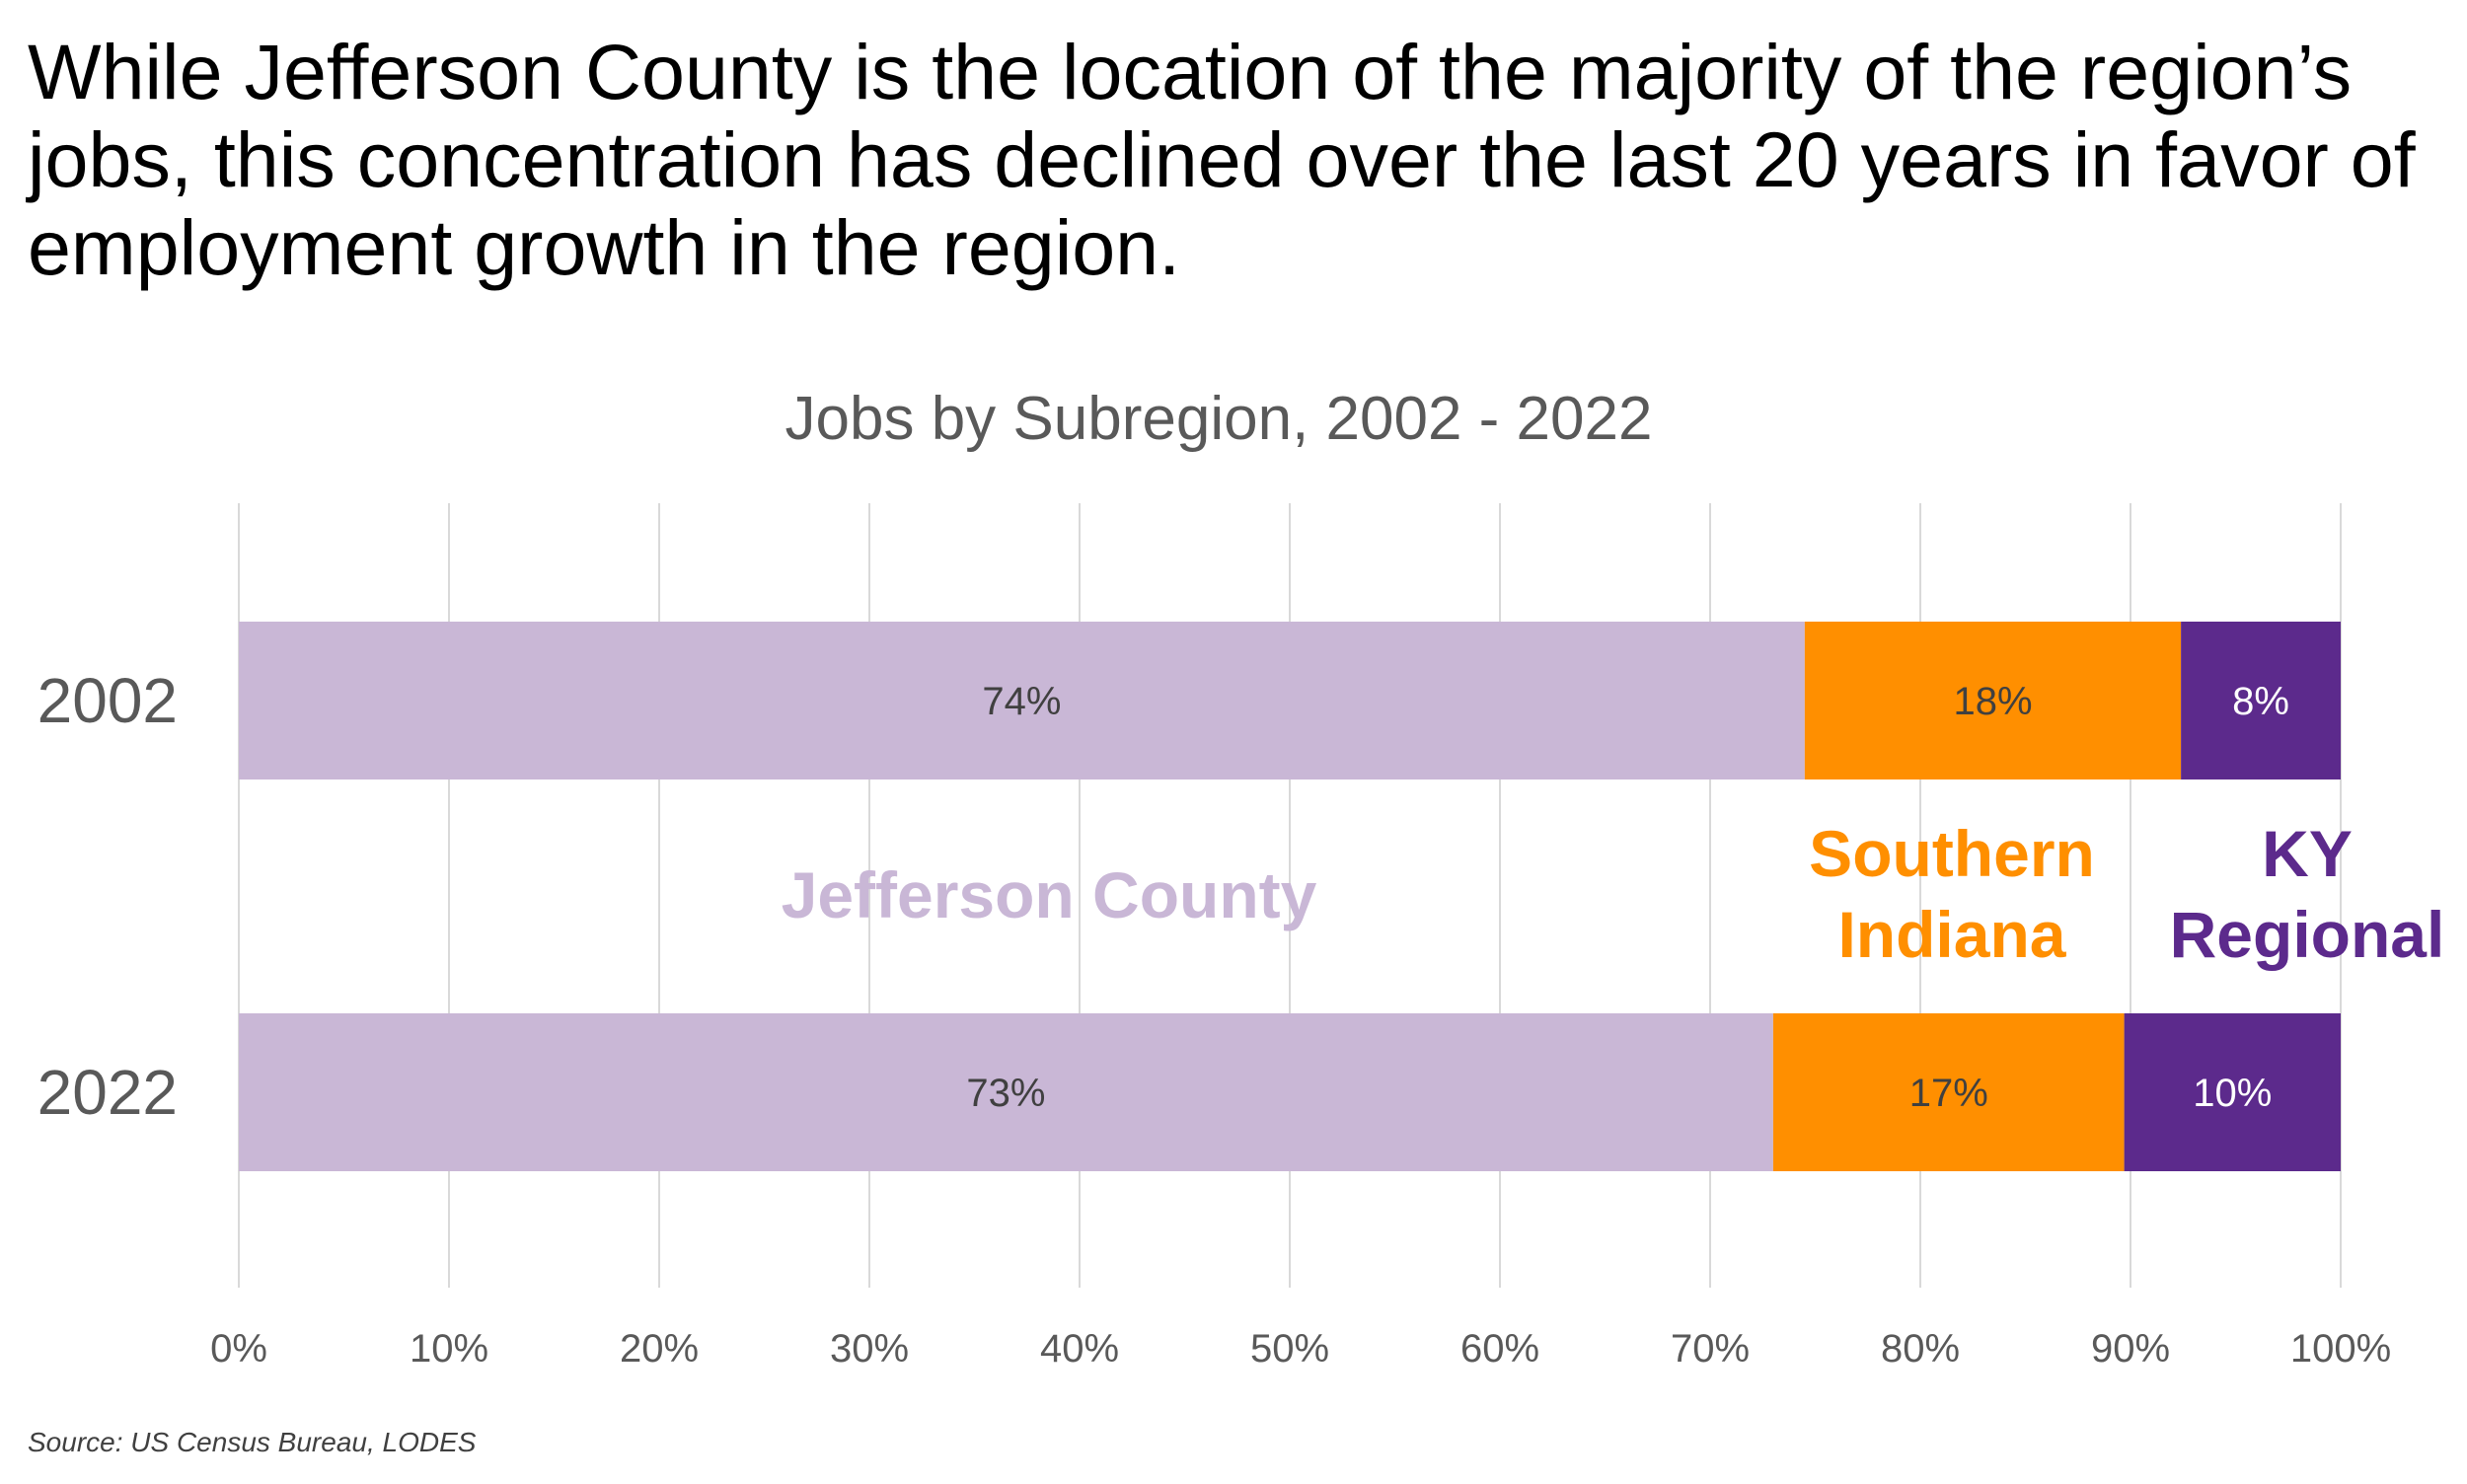 This screenshot has width=2467, height=1484. I want to click on series-label-southern-indiana: Indiana, so click(1951, 934).